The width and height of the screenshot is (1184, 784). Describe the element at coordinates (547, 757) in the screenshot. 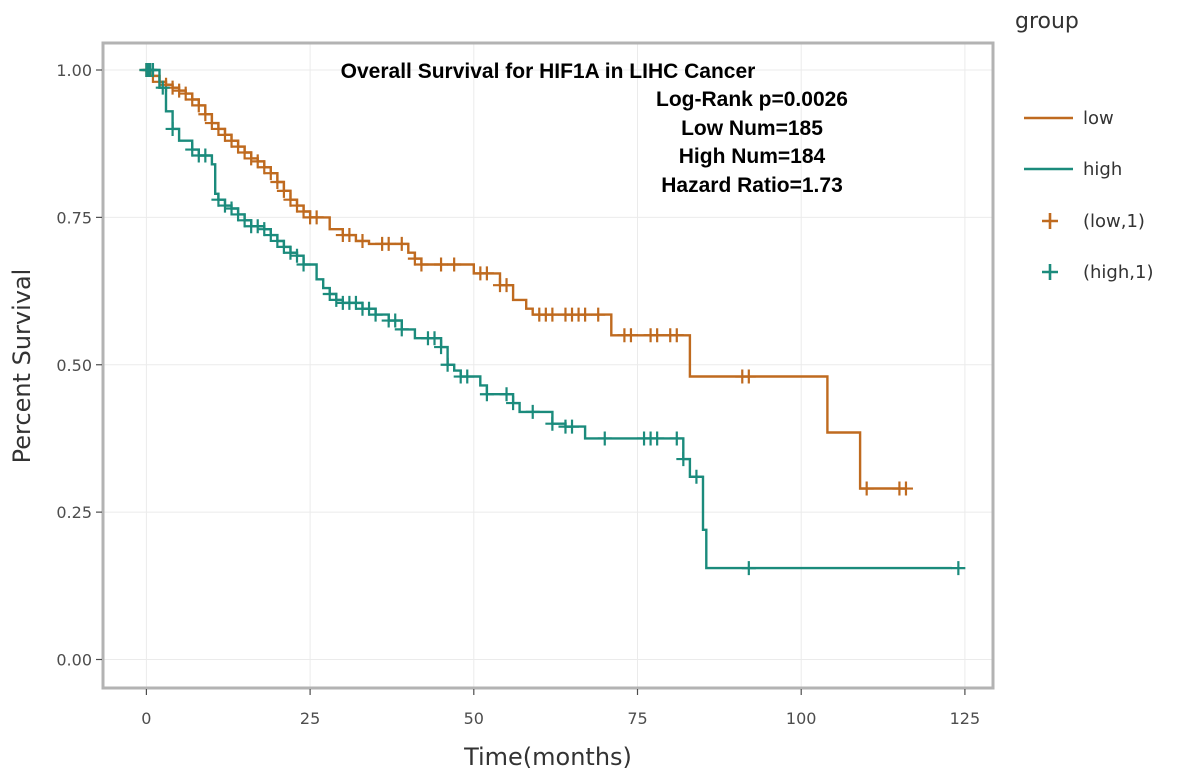

I see `x-axis-title: Time(months)` at that location.